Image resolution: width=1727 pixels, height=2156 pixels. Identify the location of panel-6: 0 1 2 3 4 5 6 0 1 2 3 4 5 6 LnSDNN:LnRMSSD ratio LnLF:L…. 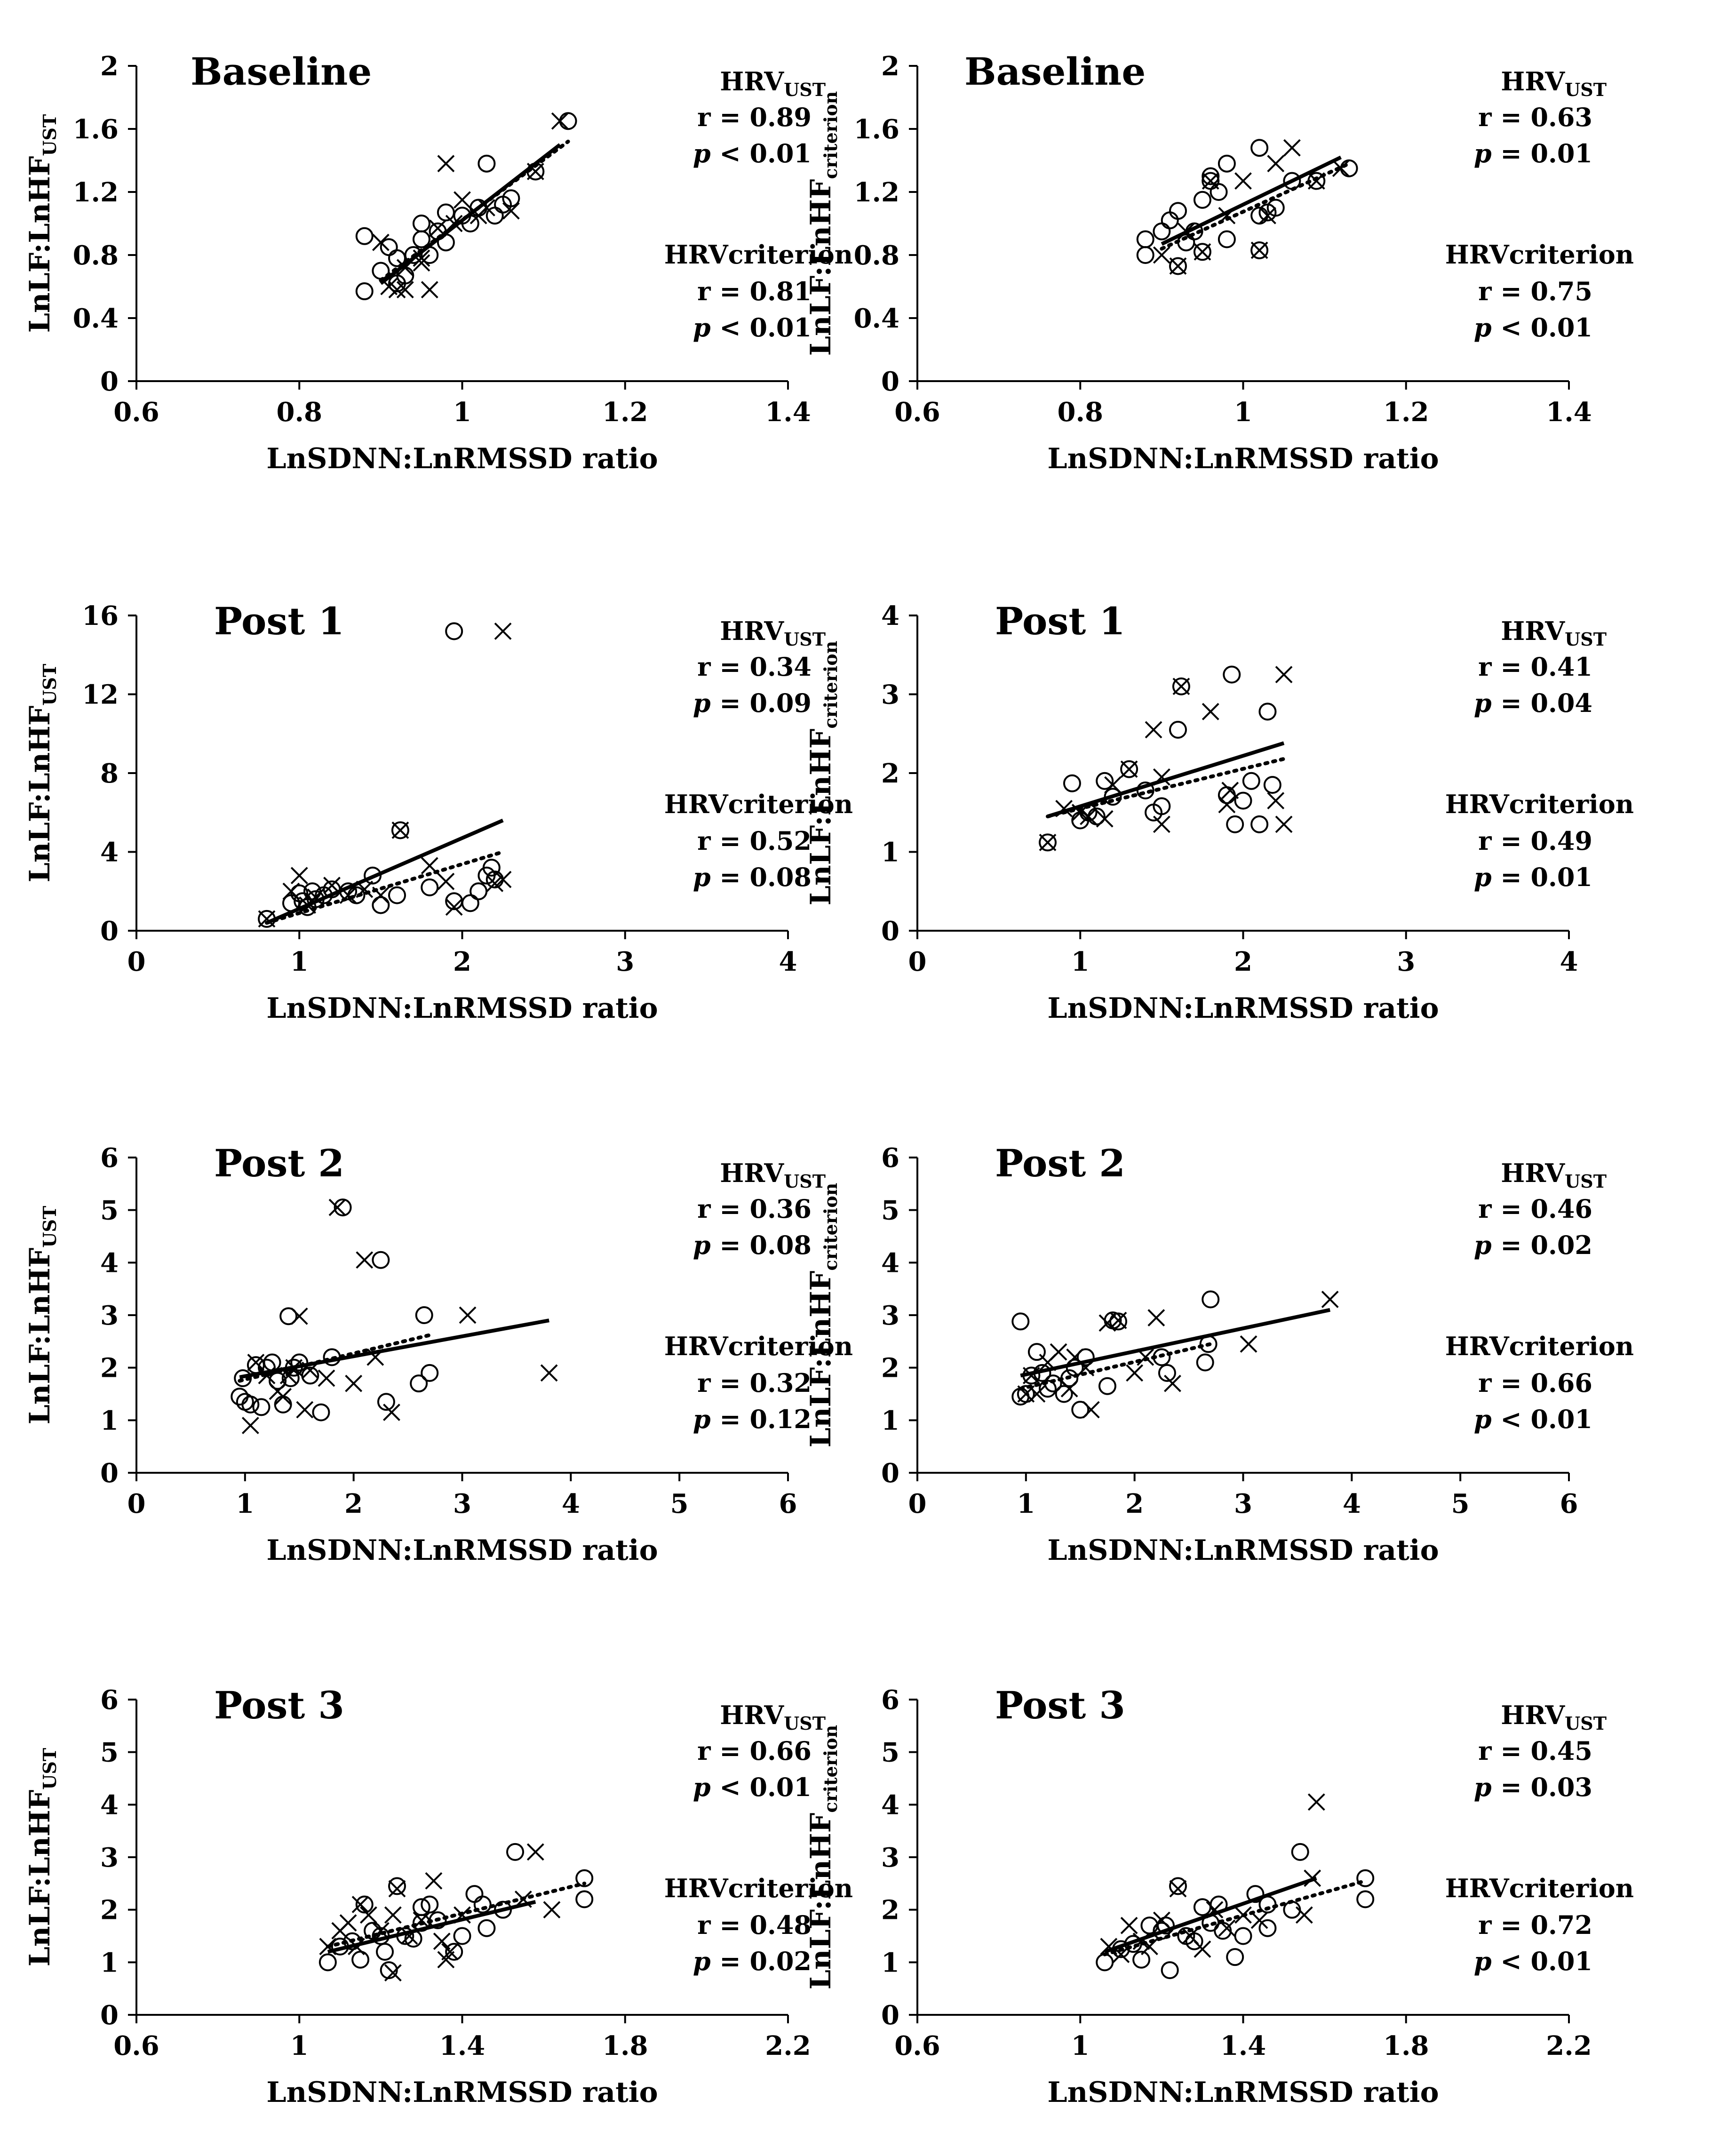
(1219, 1354).